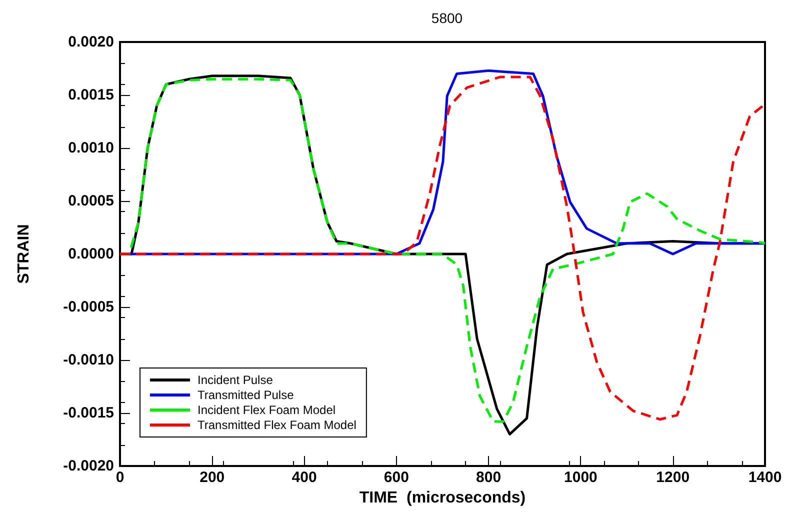 The image size is (789, 517). Describe the element at coordinates (212, 477) in the screenshot. I see `x-tick-label: 200` at that location.